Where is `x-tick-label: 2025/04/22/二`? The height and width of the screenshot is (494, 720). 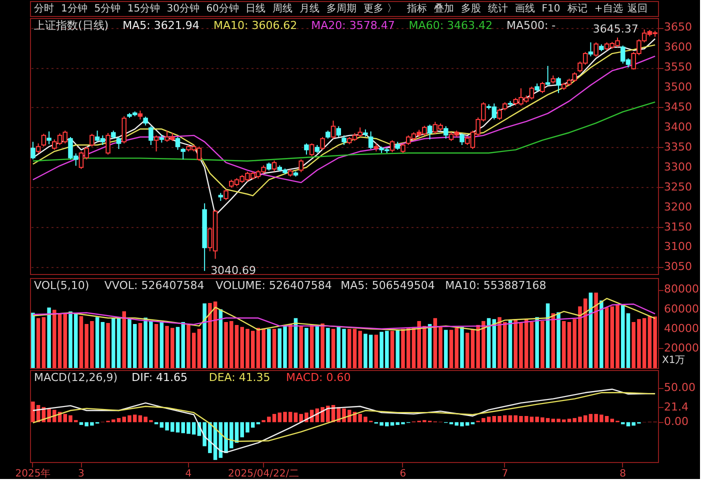 x-tick-label: 2025/04/22/二 is located at coordinates (264, 474).